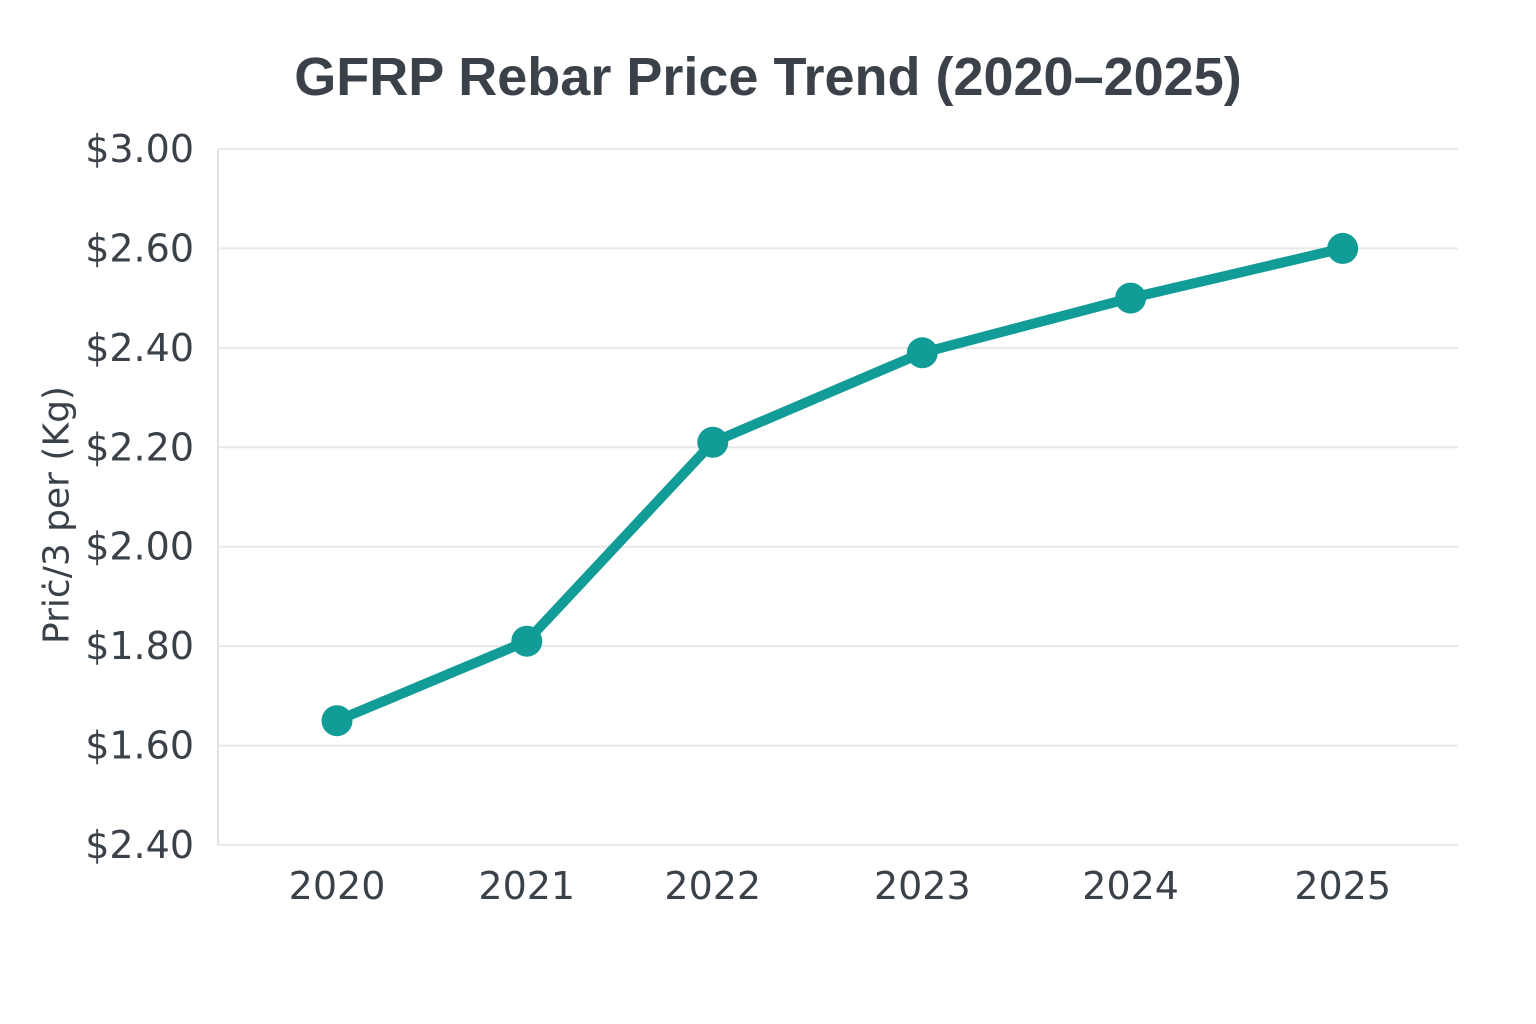  What do you see at coordinates (139, 248) in the screenshot?
I see `y-tick-label: $2.60` at bounding box center [139, 248].